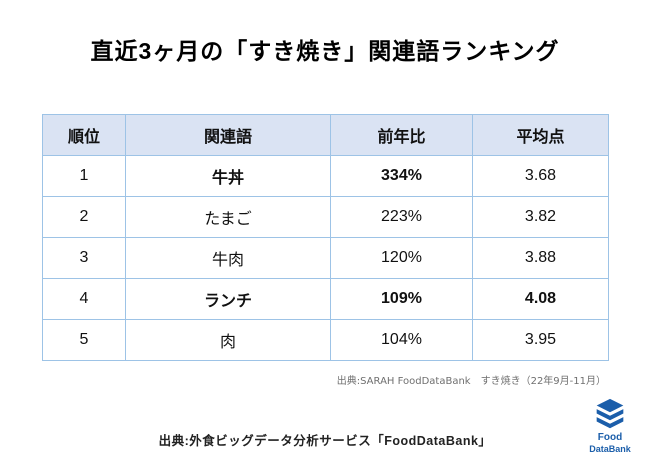 The height and width of the screenshot is (473, 650). What do you see at coordinates (401, 340) in the screenshot?
I see `cell-yoy: 104%` at bounding box center [401, 340].